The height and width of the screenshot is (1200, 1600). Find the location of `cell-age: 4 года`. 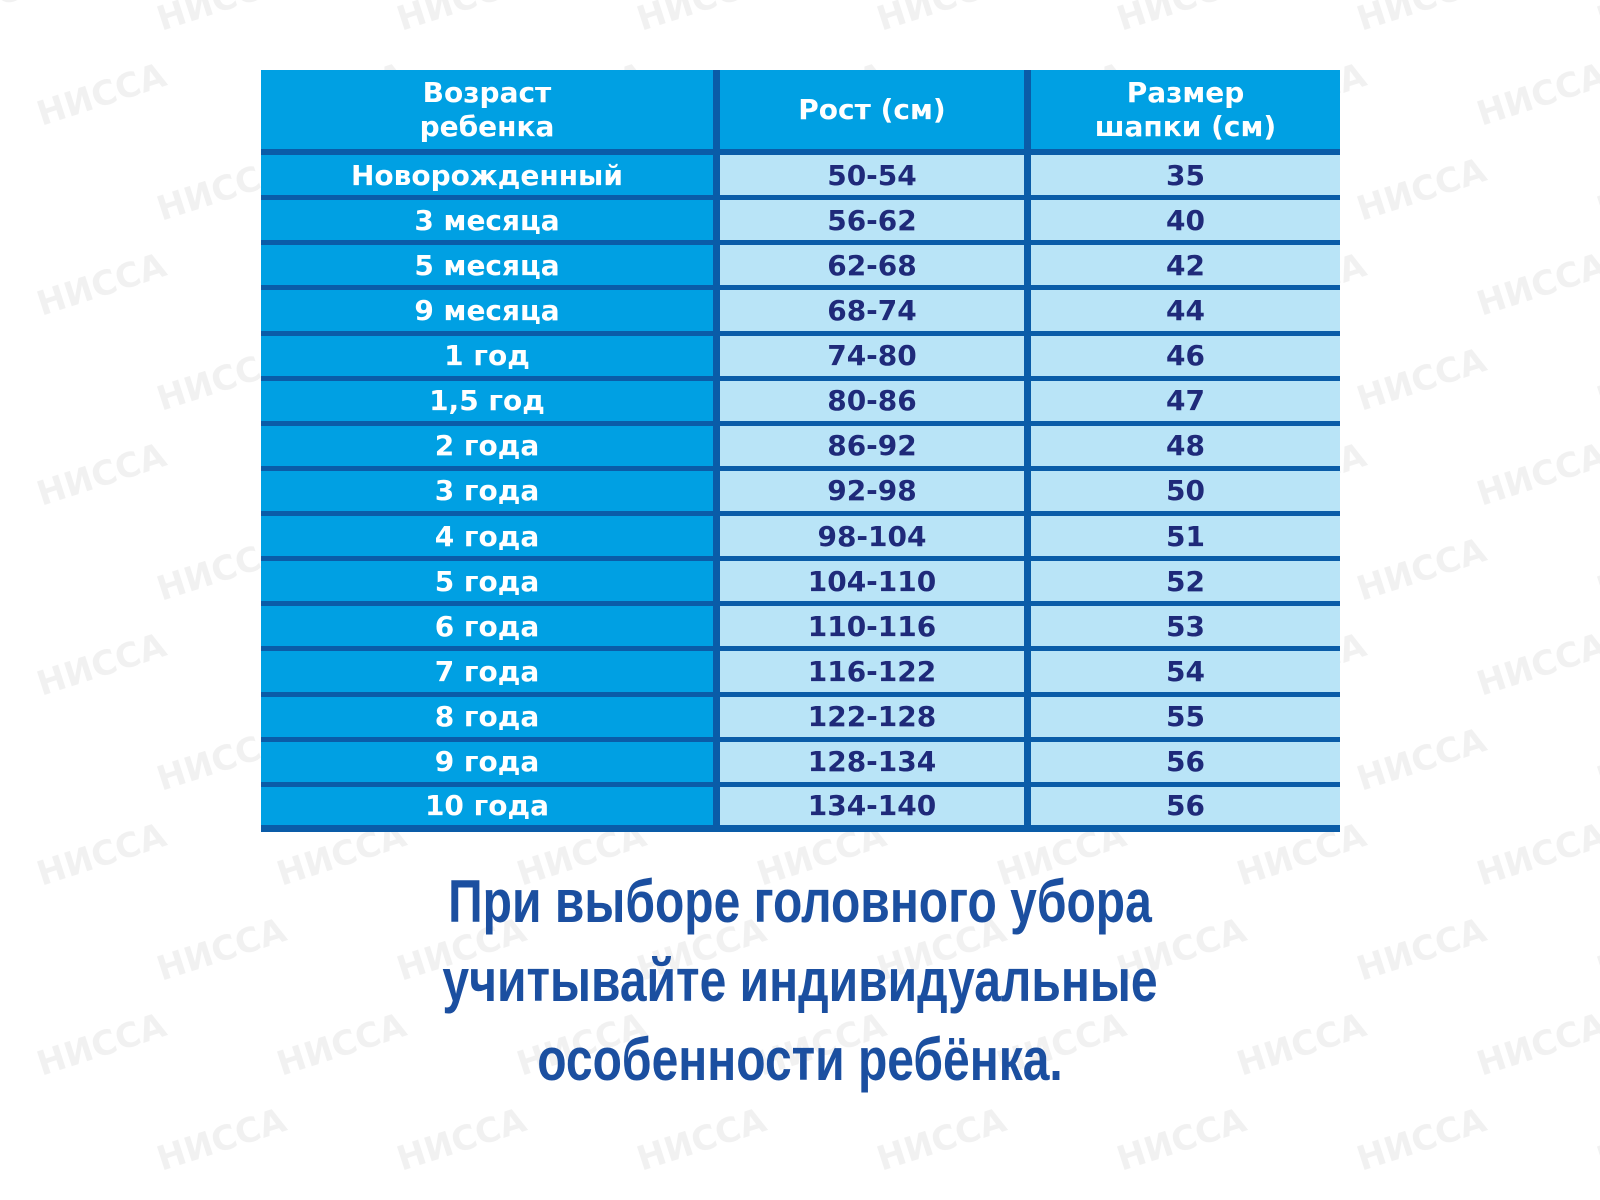

cell-age: 4 года is located at coordinates (490, 539).